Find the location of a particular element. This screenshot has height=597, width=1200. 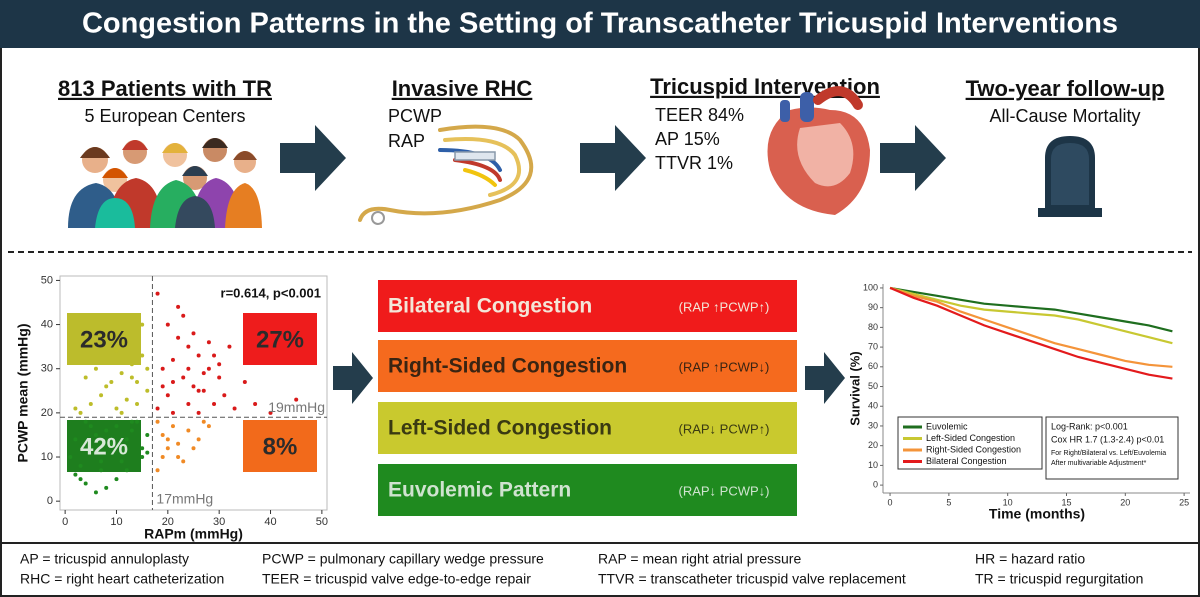

step-title: Invasive RHC is located at coordinates (462, 88).